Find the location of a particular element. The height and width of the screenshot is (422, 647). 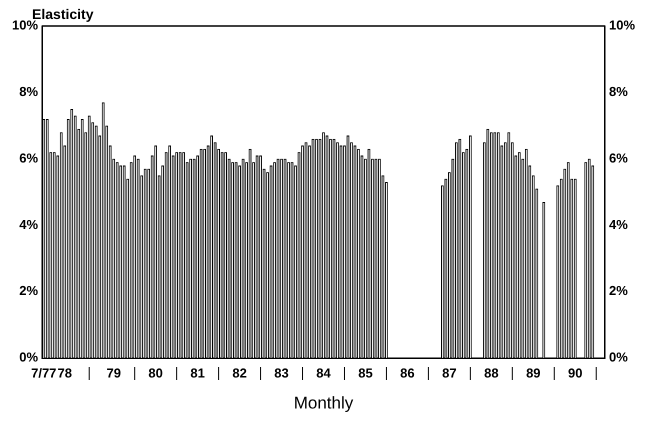

x-tick-label: 79 is located at coordinates (113, 372).